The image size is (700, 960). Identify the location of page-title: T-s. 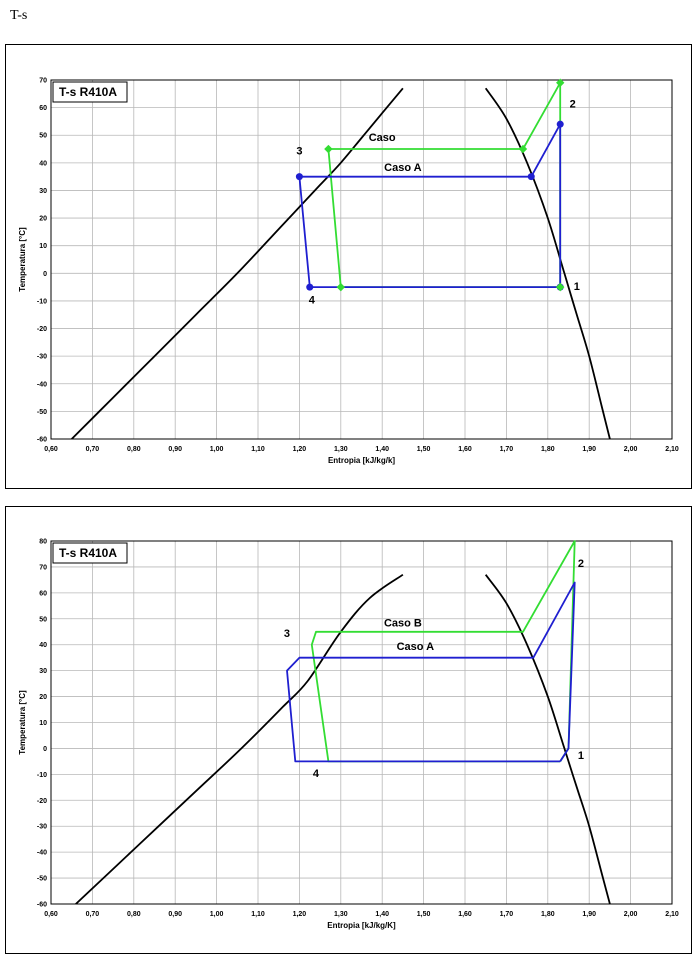
(19, 15).